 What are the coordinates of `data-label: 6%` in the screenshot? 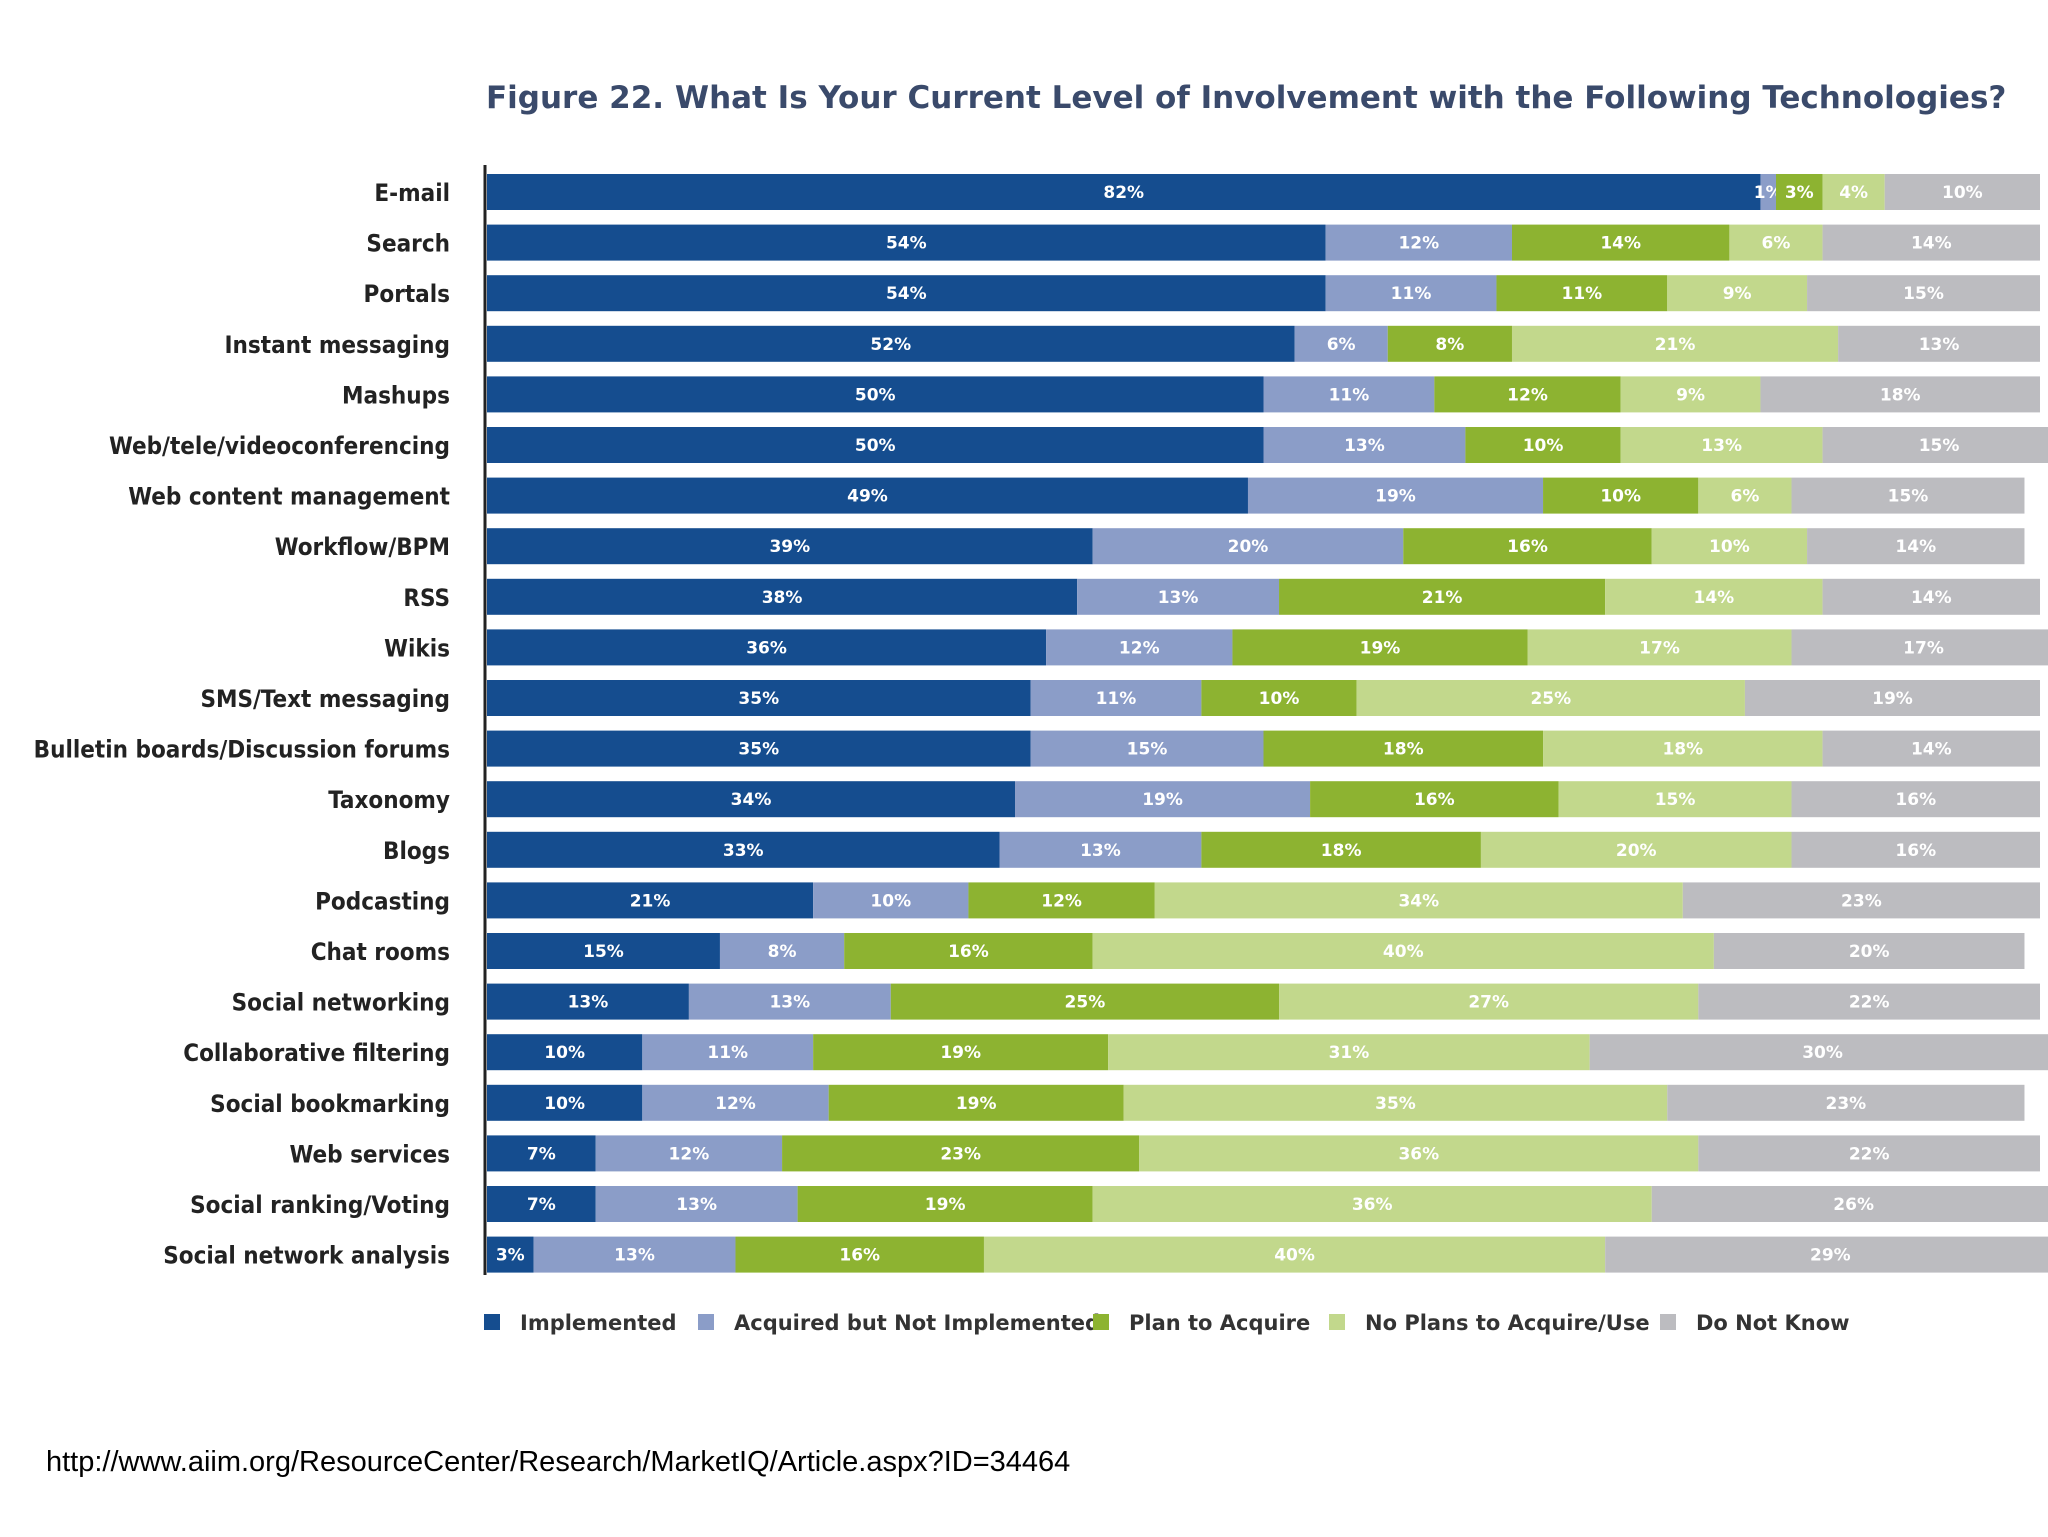 It's located at (1341, 345).